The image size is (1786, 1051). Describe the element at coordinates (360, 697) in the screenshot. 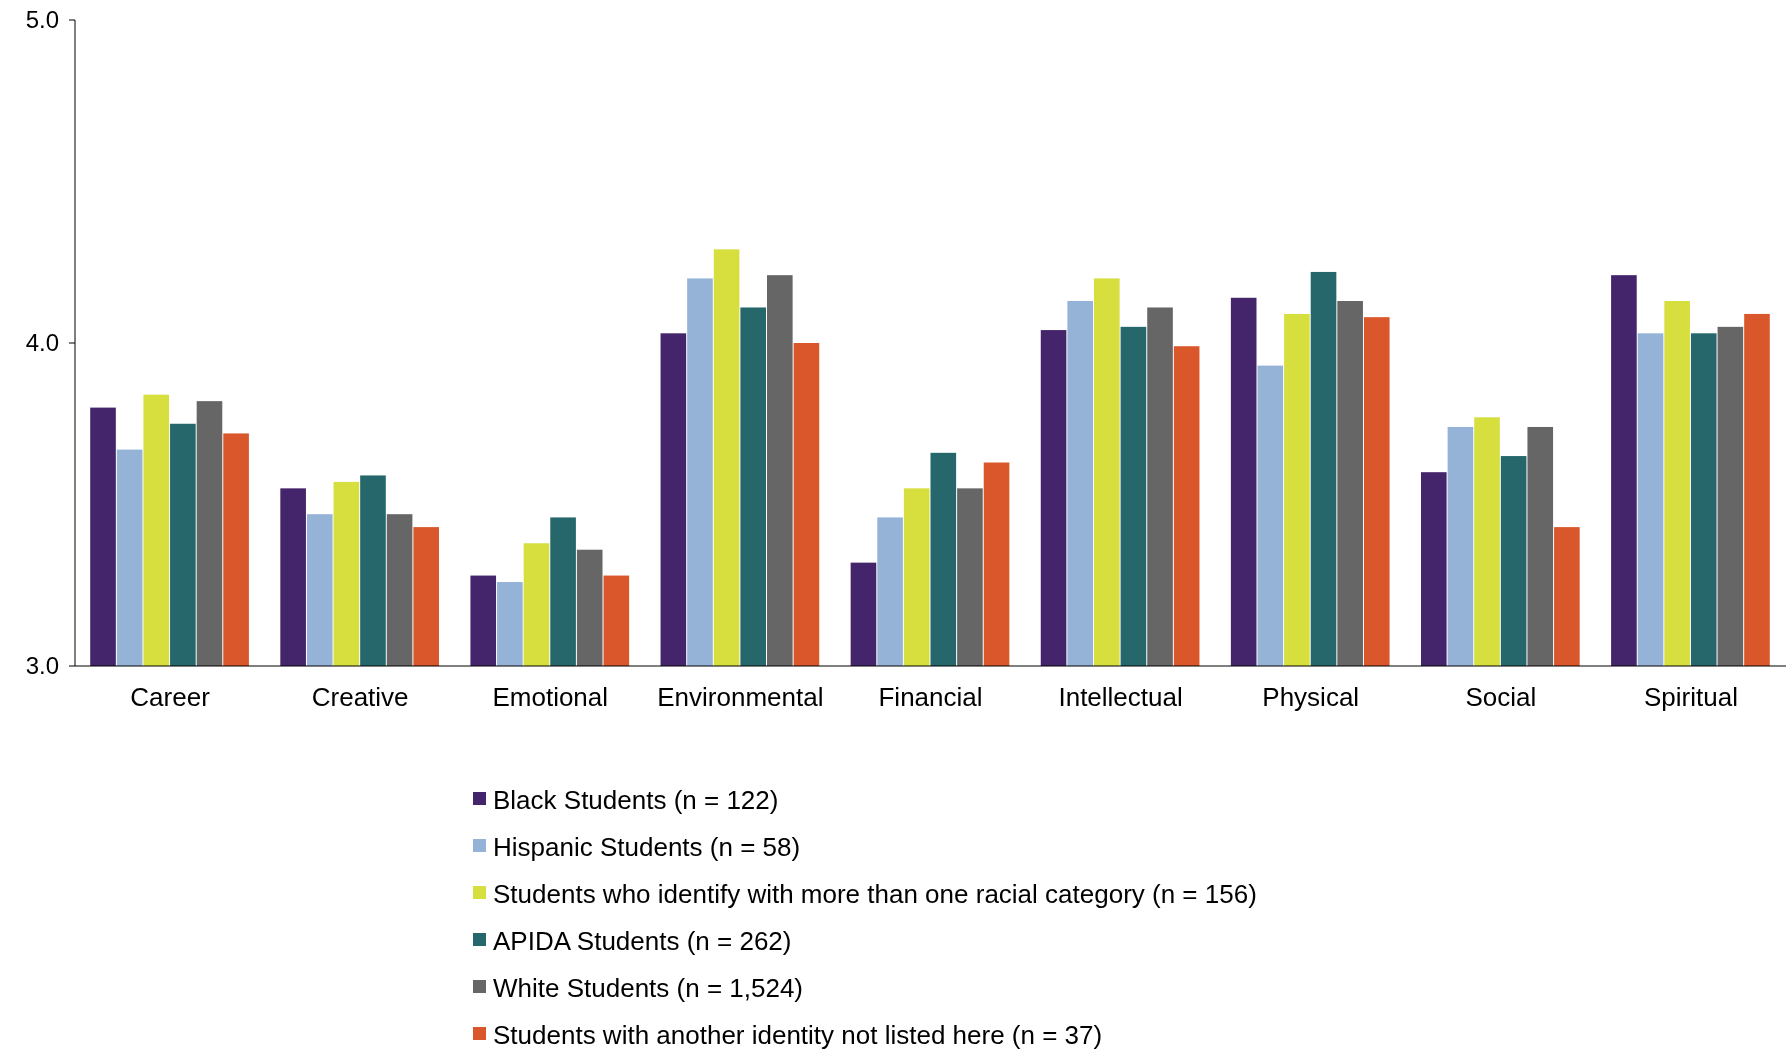

I see `x-tick-label: Creative` at that location.